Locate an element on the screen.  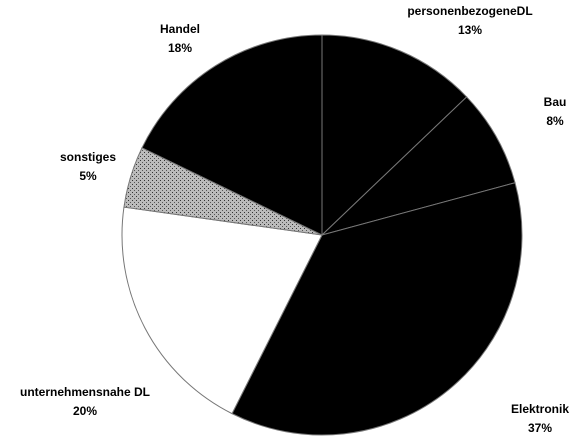
slice-label: Elektronik is located at coordinates (540, 409).